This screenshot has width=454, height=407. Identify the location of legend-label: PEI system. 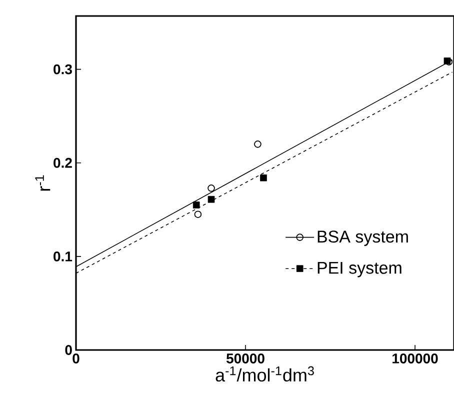
(360, 270).